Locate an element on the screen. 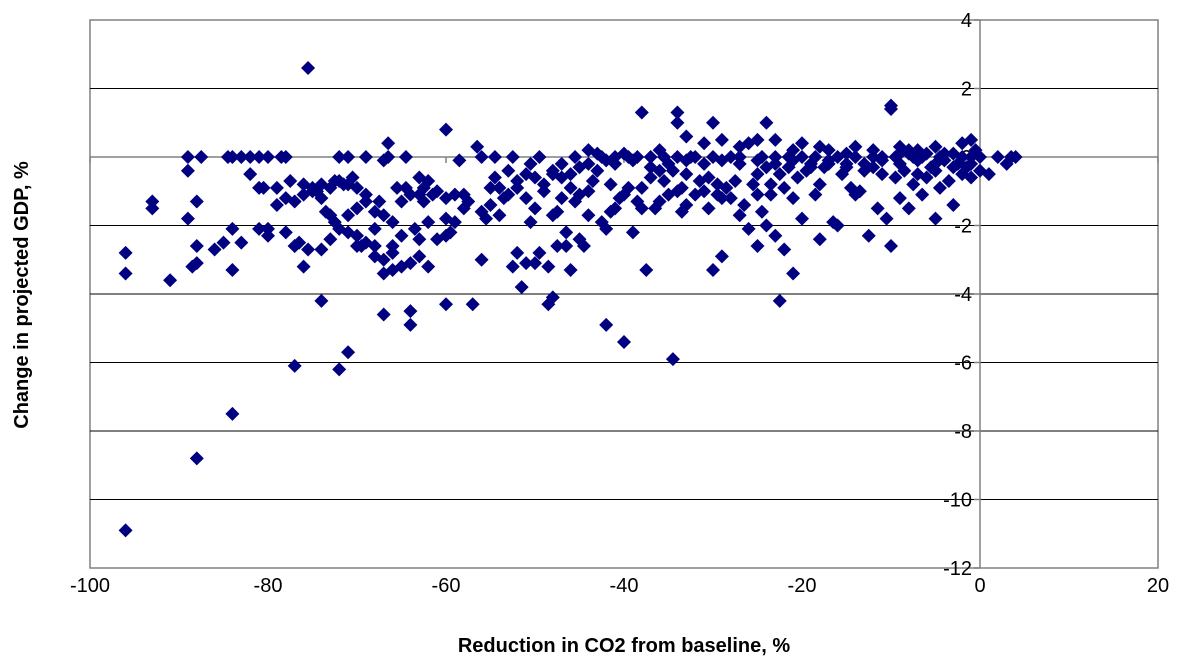 The width and height of the screenshot is (1177, 667). x-tick-label: 20 is located at coordinates (1158, 586).